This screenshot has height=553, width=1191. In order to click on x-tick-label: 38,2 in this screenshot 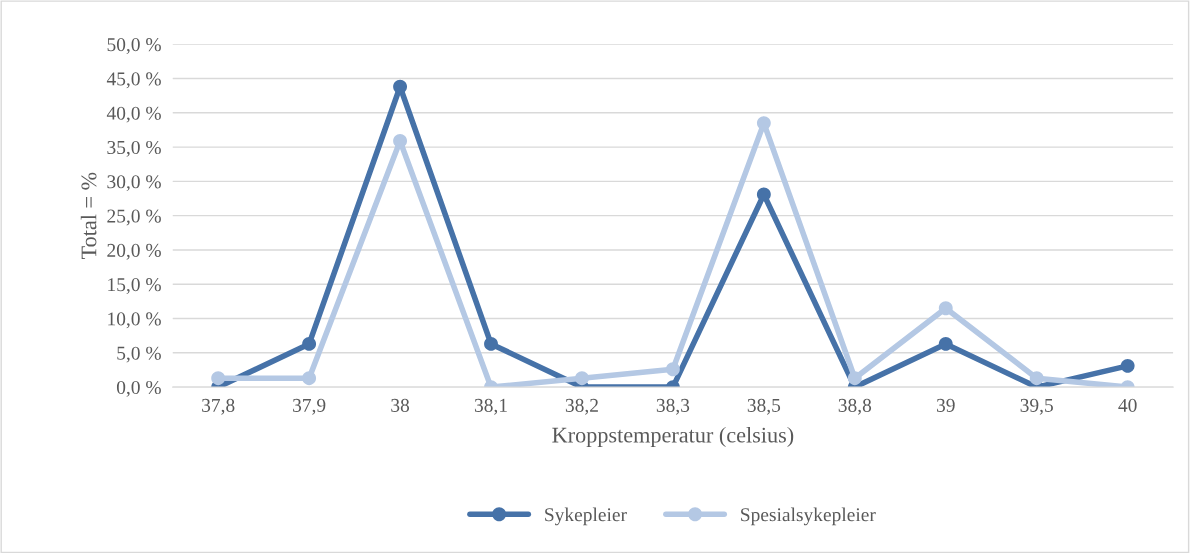, I will do `click(581, 406)`.